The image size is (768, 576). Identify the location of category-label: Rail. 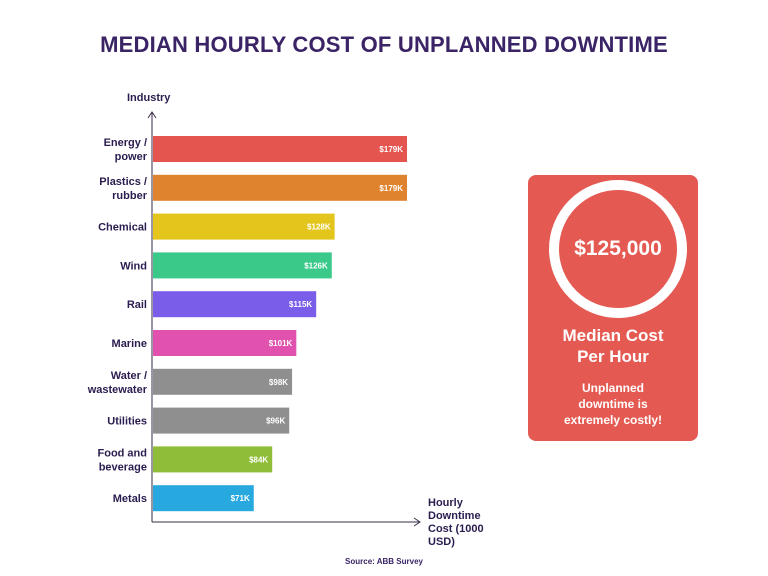
(137, 305).